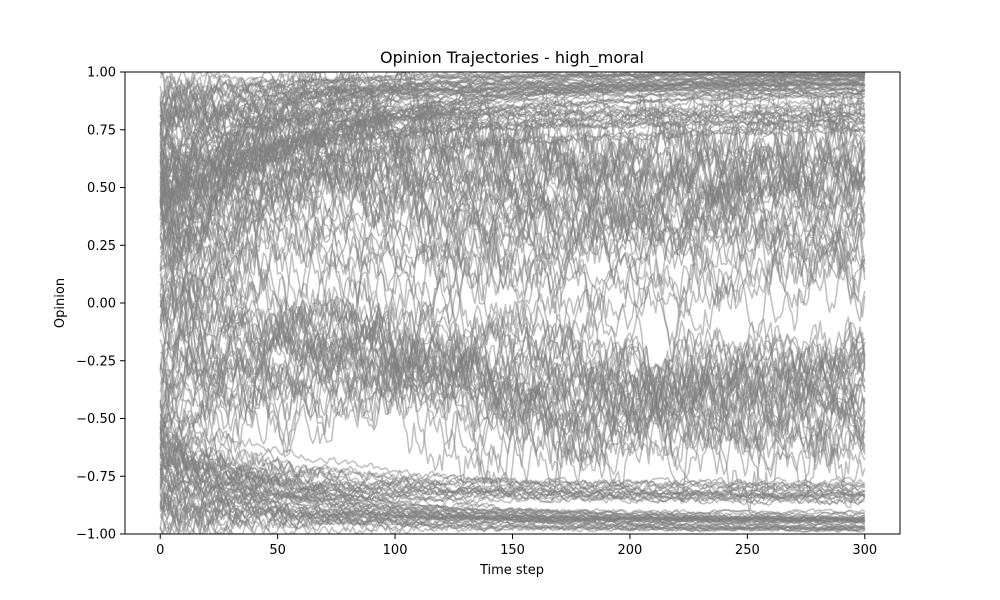  I want to click on y-tick-label: 1.00, so click(101, 73).